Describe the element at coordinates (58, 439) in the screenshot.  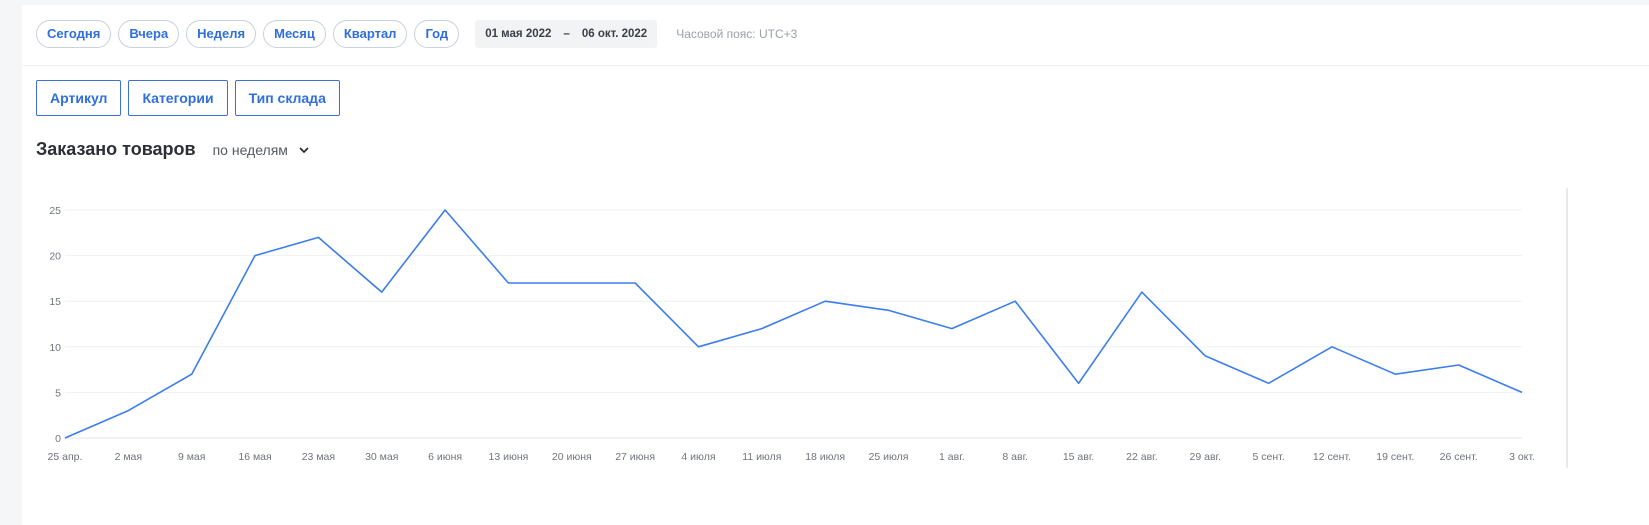
I see `y-tick-label: 0` at that location.